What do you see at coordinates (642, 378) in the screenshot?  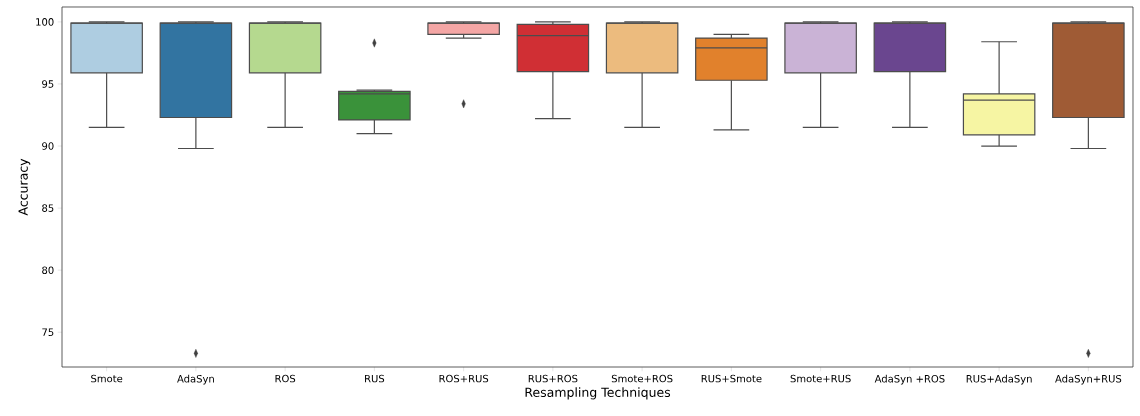 I see `x-tick-label: Smote+ROS` at bounding box center [642, 378].